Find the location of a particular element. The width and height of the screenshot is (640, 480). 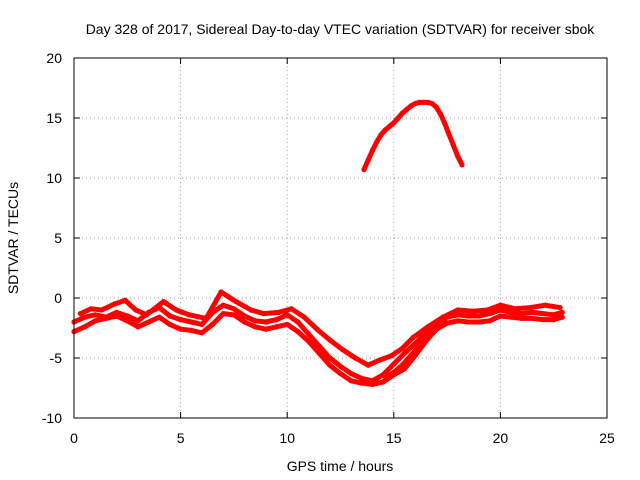

y-tick-label: 0 is located at coordinates (58, 298).